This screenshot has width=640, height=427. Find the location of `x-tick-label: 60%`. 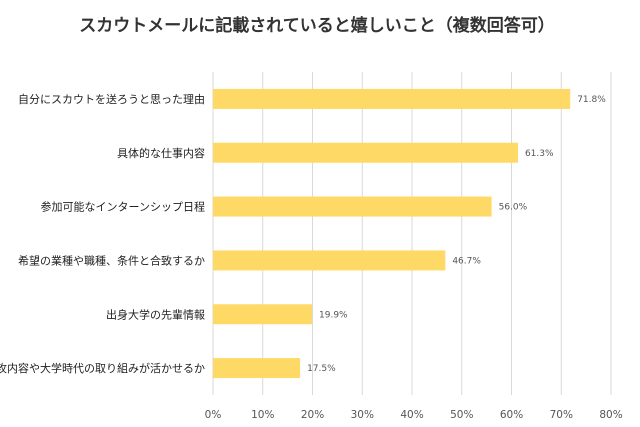

x-tick-label: 60% is located at coordinates (511, 415).